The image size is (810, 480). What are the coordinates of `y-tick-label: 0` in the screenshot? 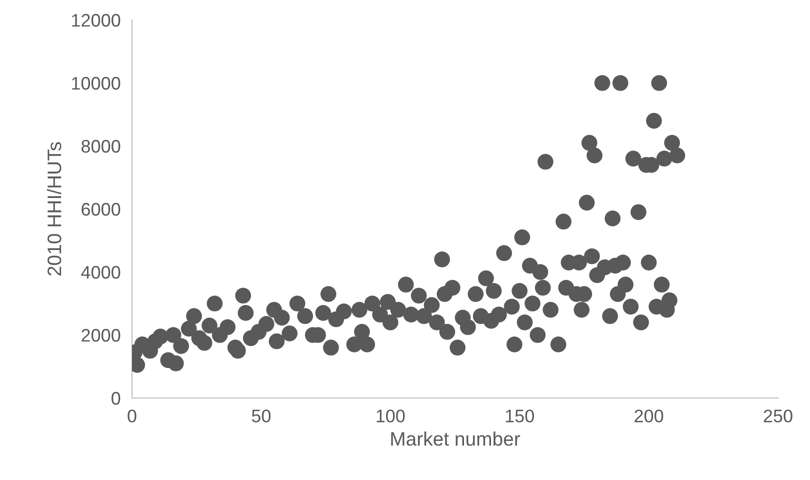 It's located at (116, 398).